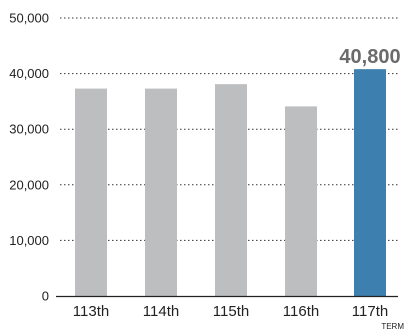  What do you see at coordinates (301, 311) in the screenshot?
I see `x-tick-label: 116th` at bounding box center [301, 311].